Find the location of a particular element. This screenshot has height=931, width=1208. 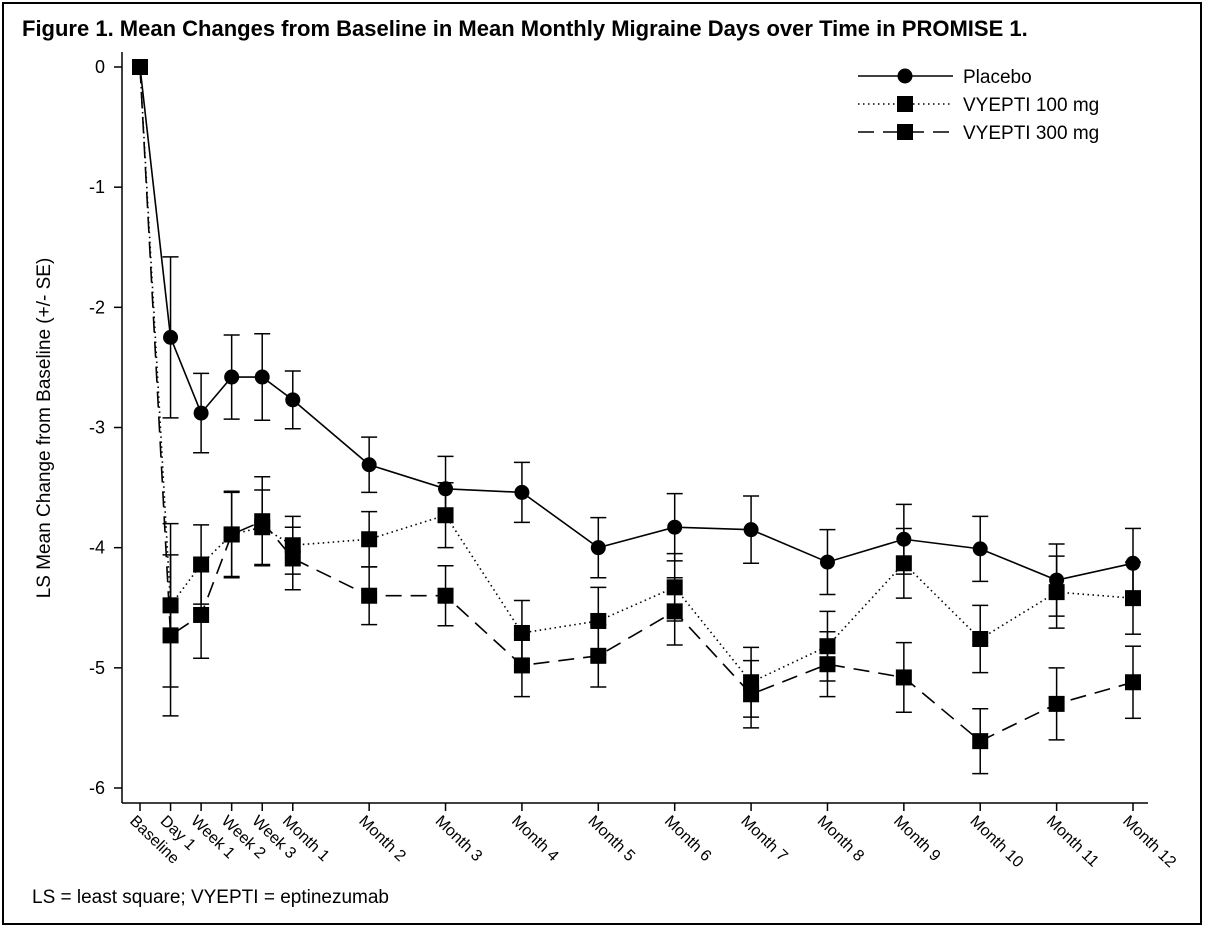

x-tick-label: Month 9 is located at coordinates (916, 839).